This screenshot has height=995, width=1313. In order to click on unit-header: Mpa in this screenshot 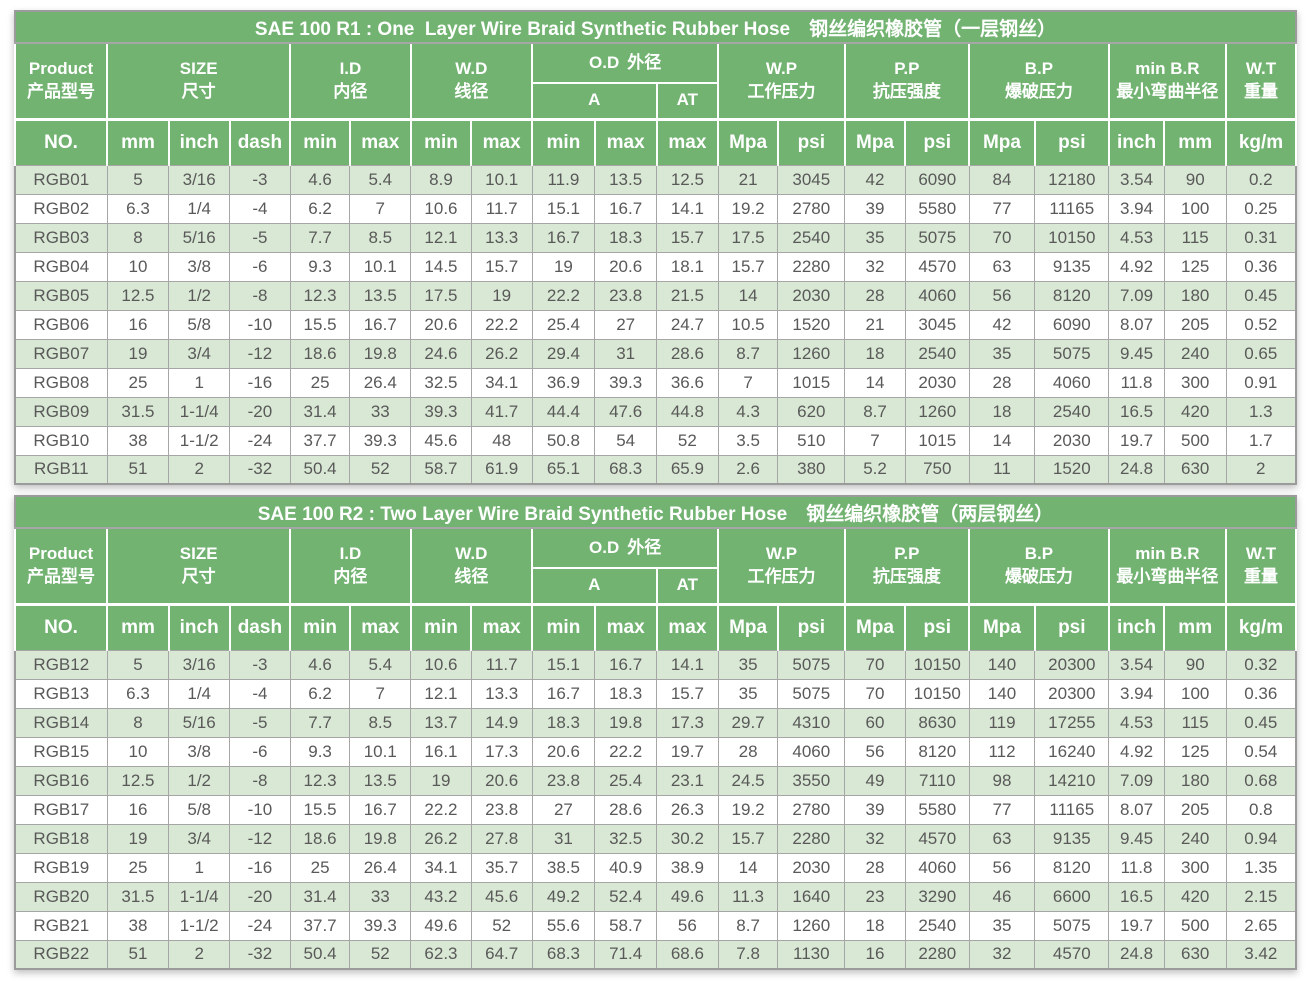, I will do `click(875, 627)`.